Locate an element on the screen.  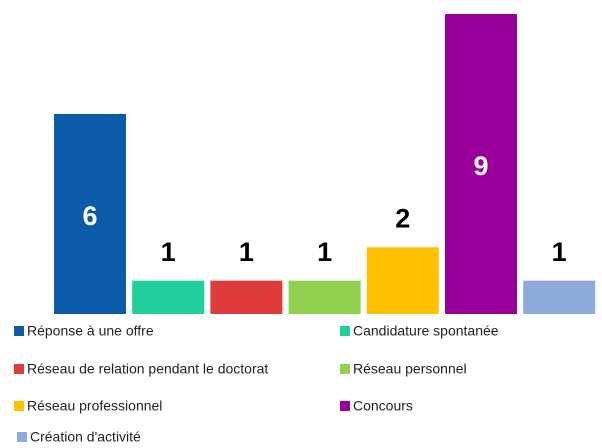
legend-label: Création d'activité is located at coordinates (85, 436).